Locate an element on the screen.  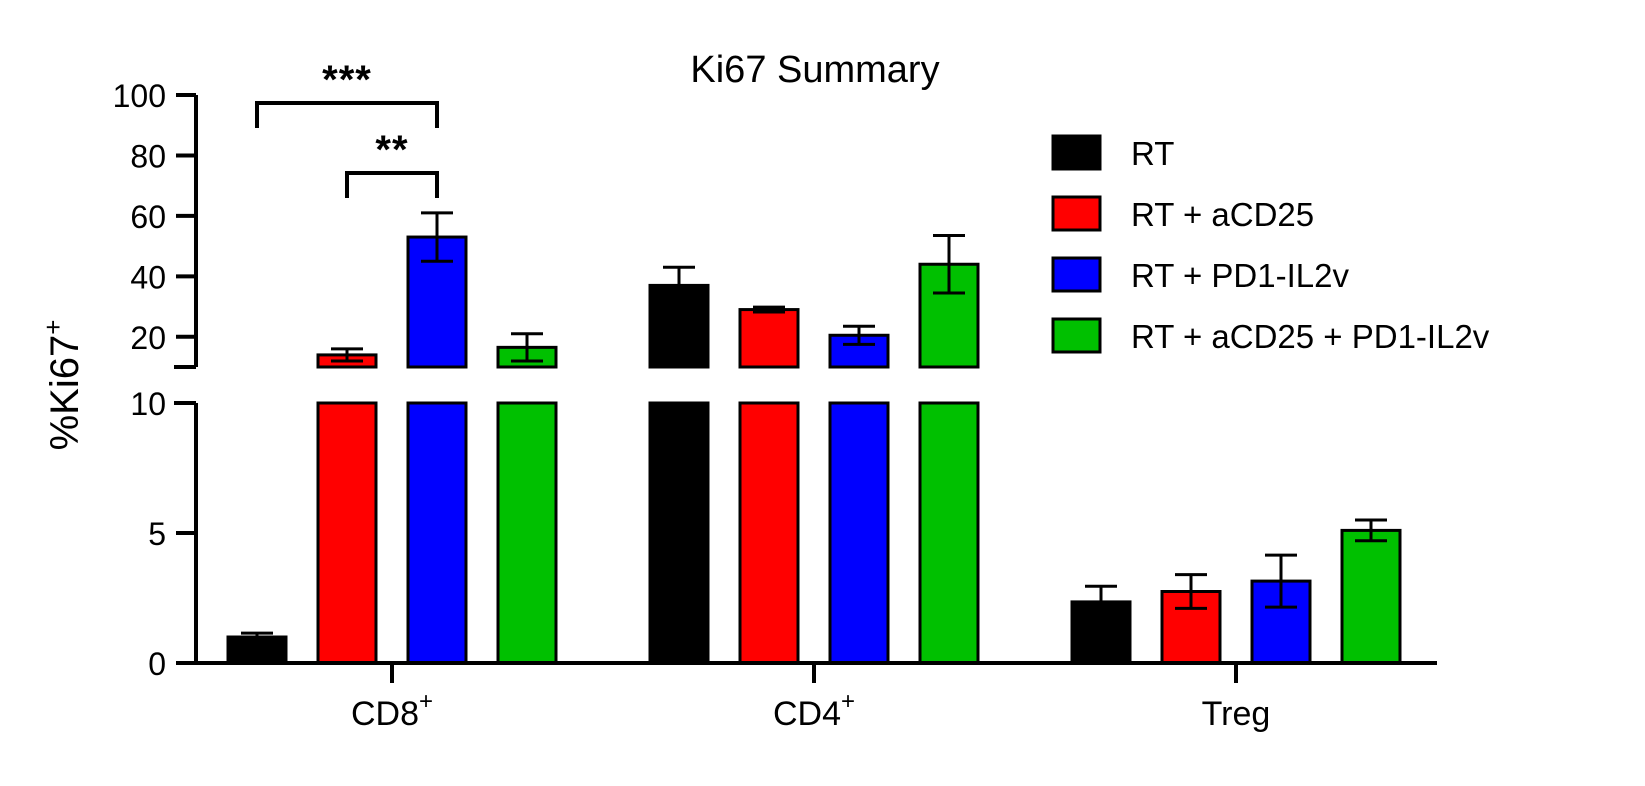
y-tick-label: 0 is located at coordinates (157, 664).